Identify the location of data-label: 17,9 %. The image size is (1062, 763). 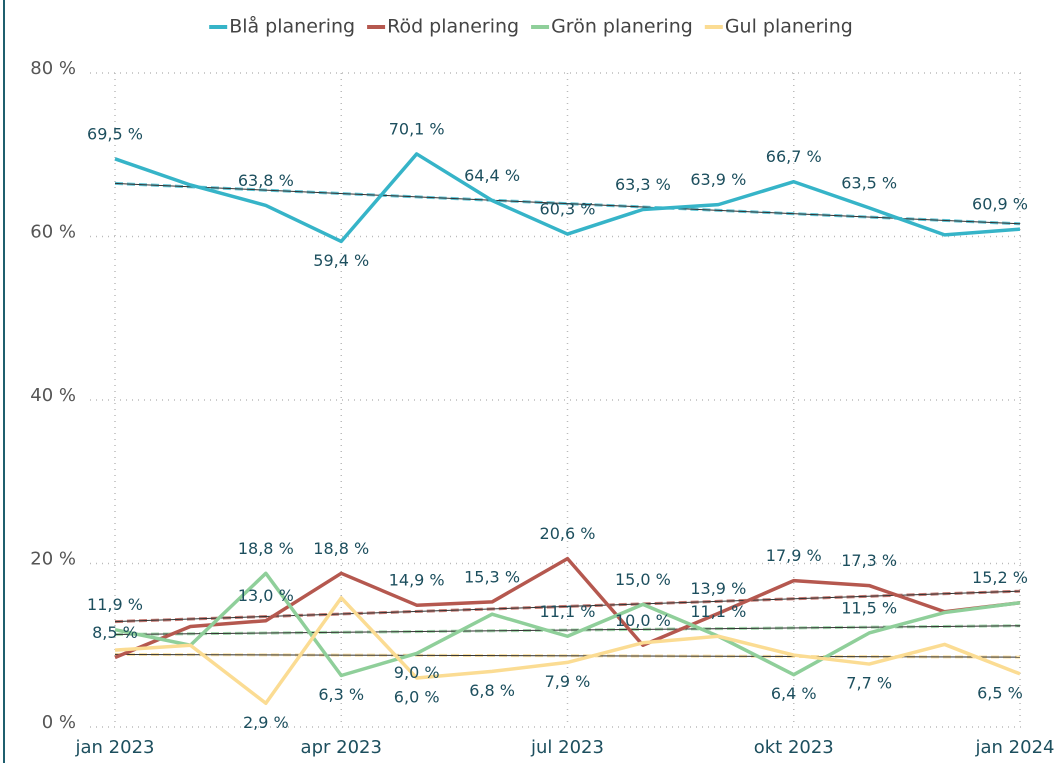
(794, 555).